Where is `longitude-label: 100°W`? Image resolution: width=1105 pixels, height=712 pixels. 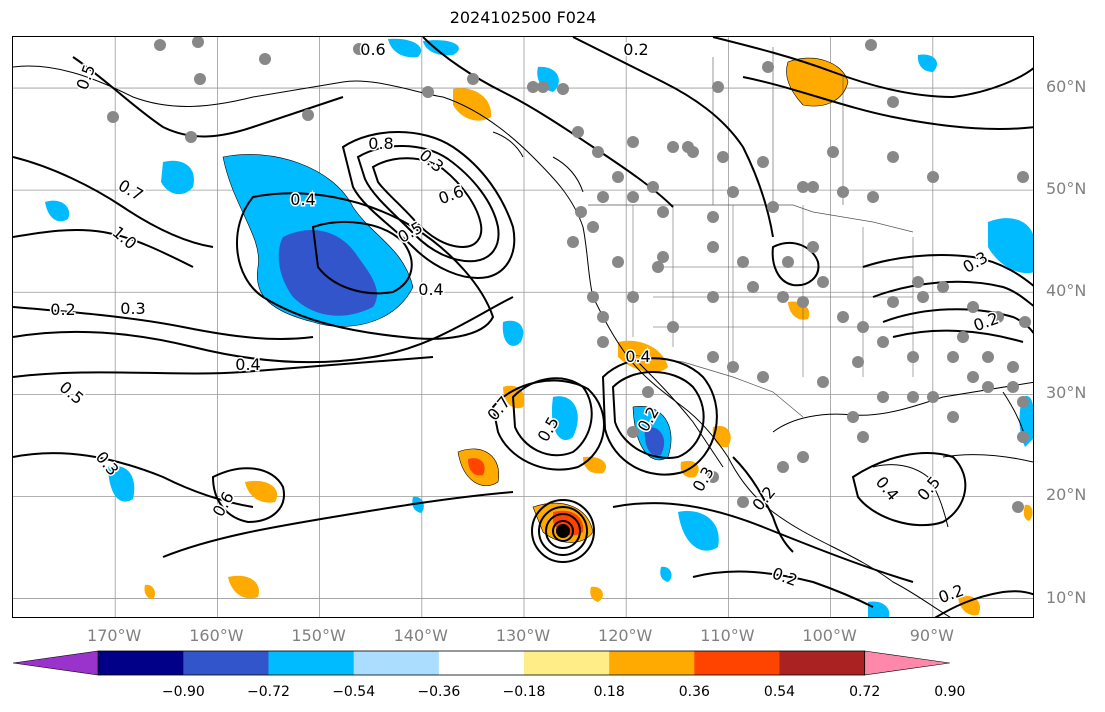
longitude-label: 100°W is located at coordinates (829, 635).